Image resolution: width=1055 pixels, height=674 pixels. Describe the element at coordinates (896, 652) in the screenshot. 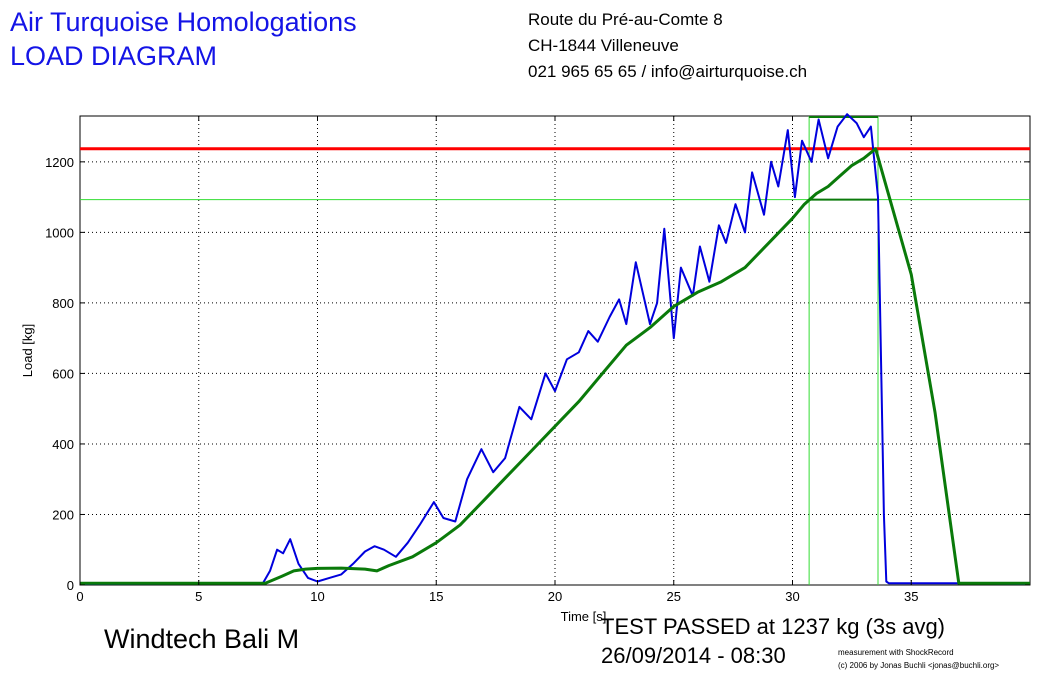

I see `credit-line-1: measurement with ShockRecord` at that location.